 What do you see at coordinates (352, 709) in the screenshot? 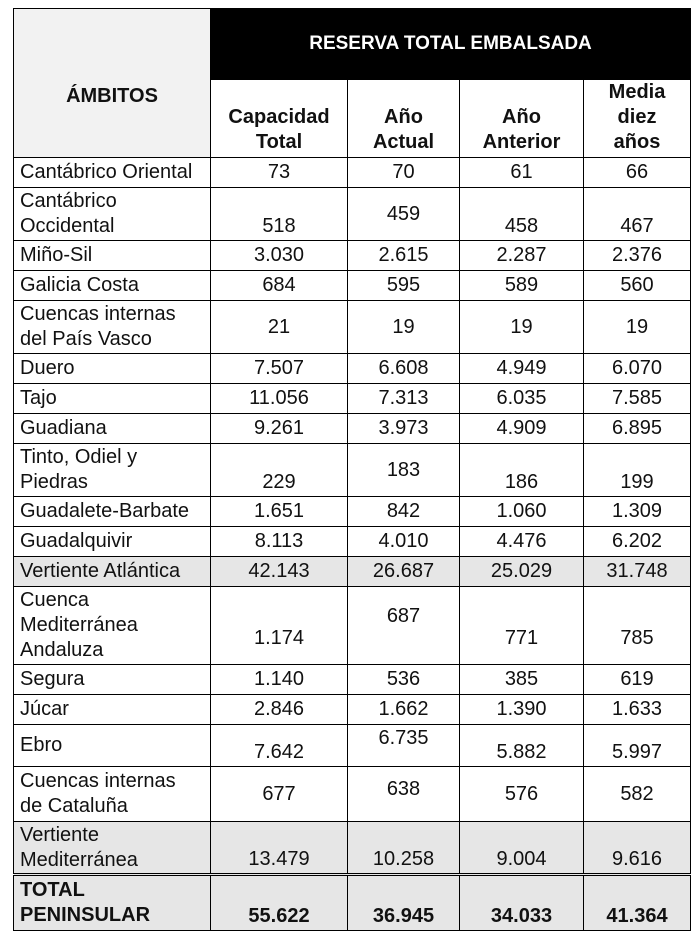
I see `table-row: Júcar 2.846 1.662 1.390 1.633` at bounding box center [352, 709].